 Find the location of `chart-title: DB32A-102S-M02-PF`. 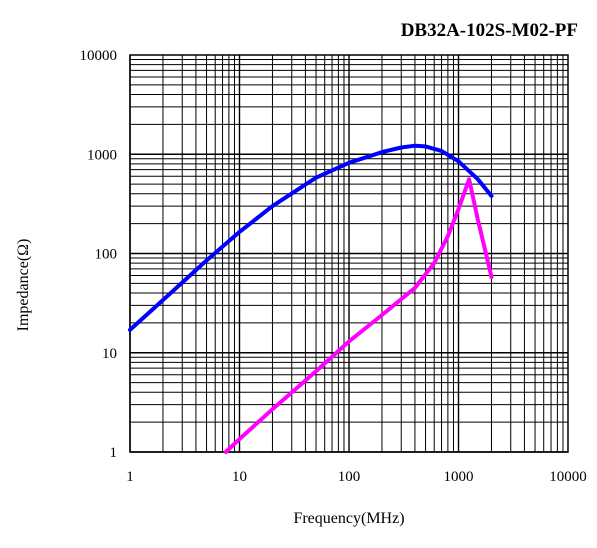

chart-title: DB32A-102S-M02-PF is located at coordinates (489, 30).